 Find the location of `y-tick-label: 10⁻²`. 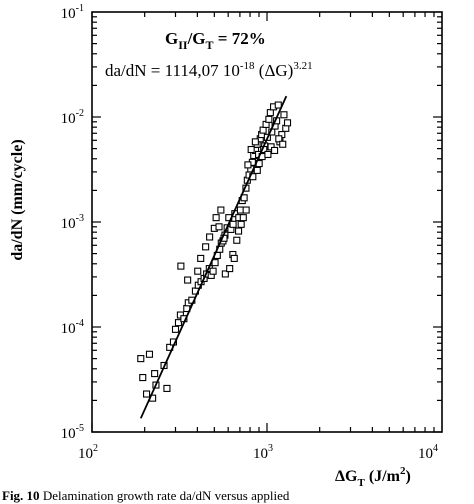

y-tick-label: 10⁻² is located at coordinates (72, 117).